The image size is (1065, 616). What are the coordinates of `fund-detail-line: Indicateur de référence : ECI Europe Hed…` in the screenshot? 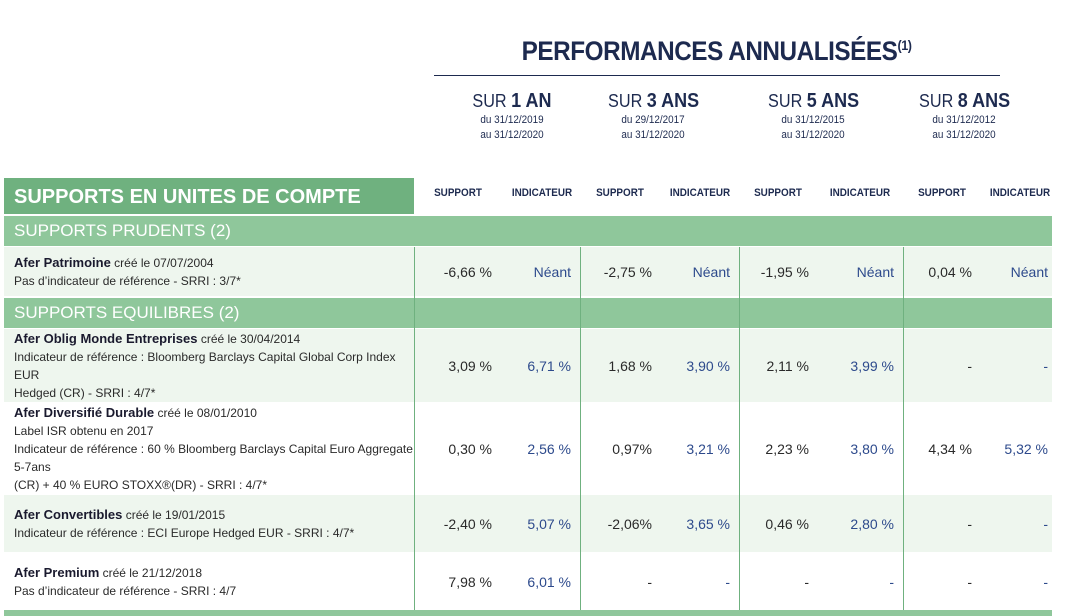 It's located at (184, 532).